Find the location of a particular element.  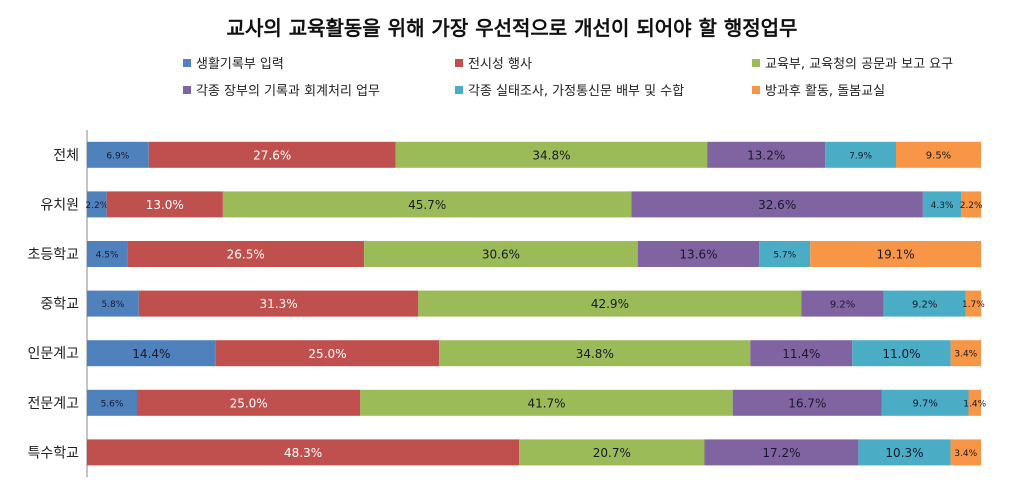

data-label: 1.4% is located at coordinates (974, 404).